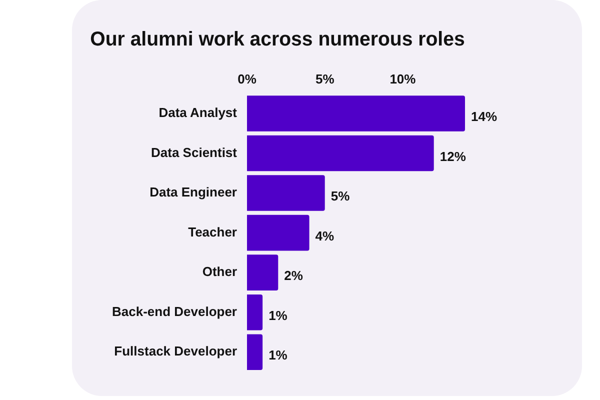  What do you see at coordinates (325, 78) in the screenshot?
I see `x-tick-label: 5%` at bounding box center [325, 78].